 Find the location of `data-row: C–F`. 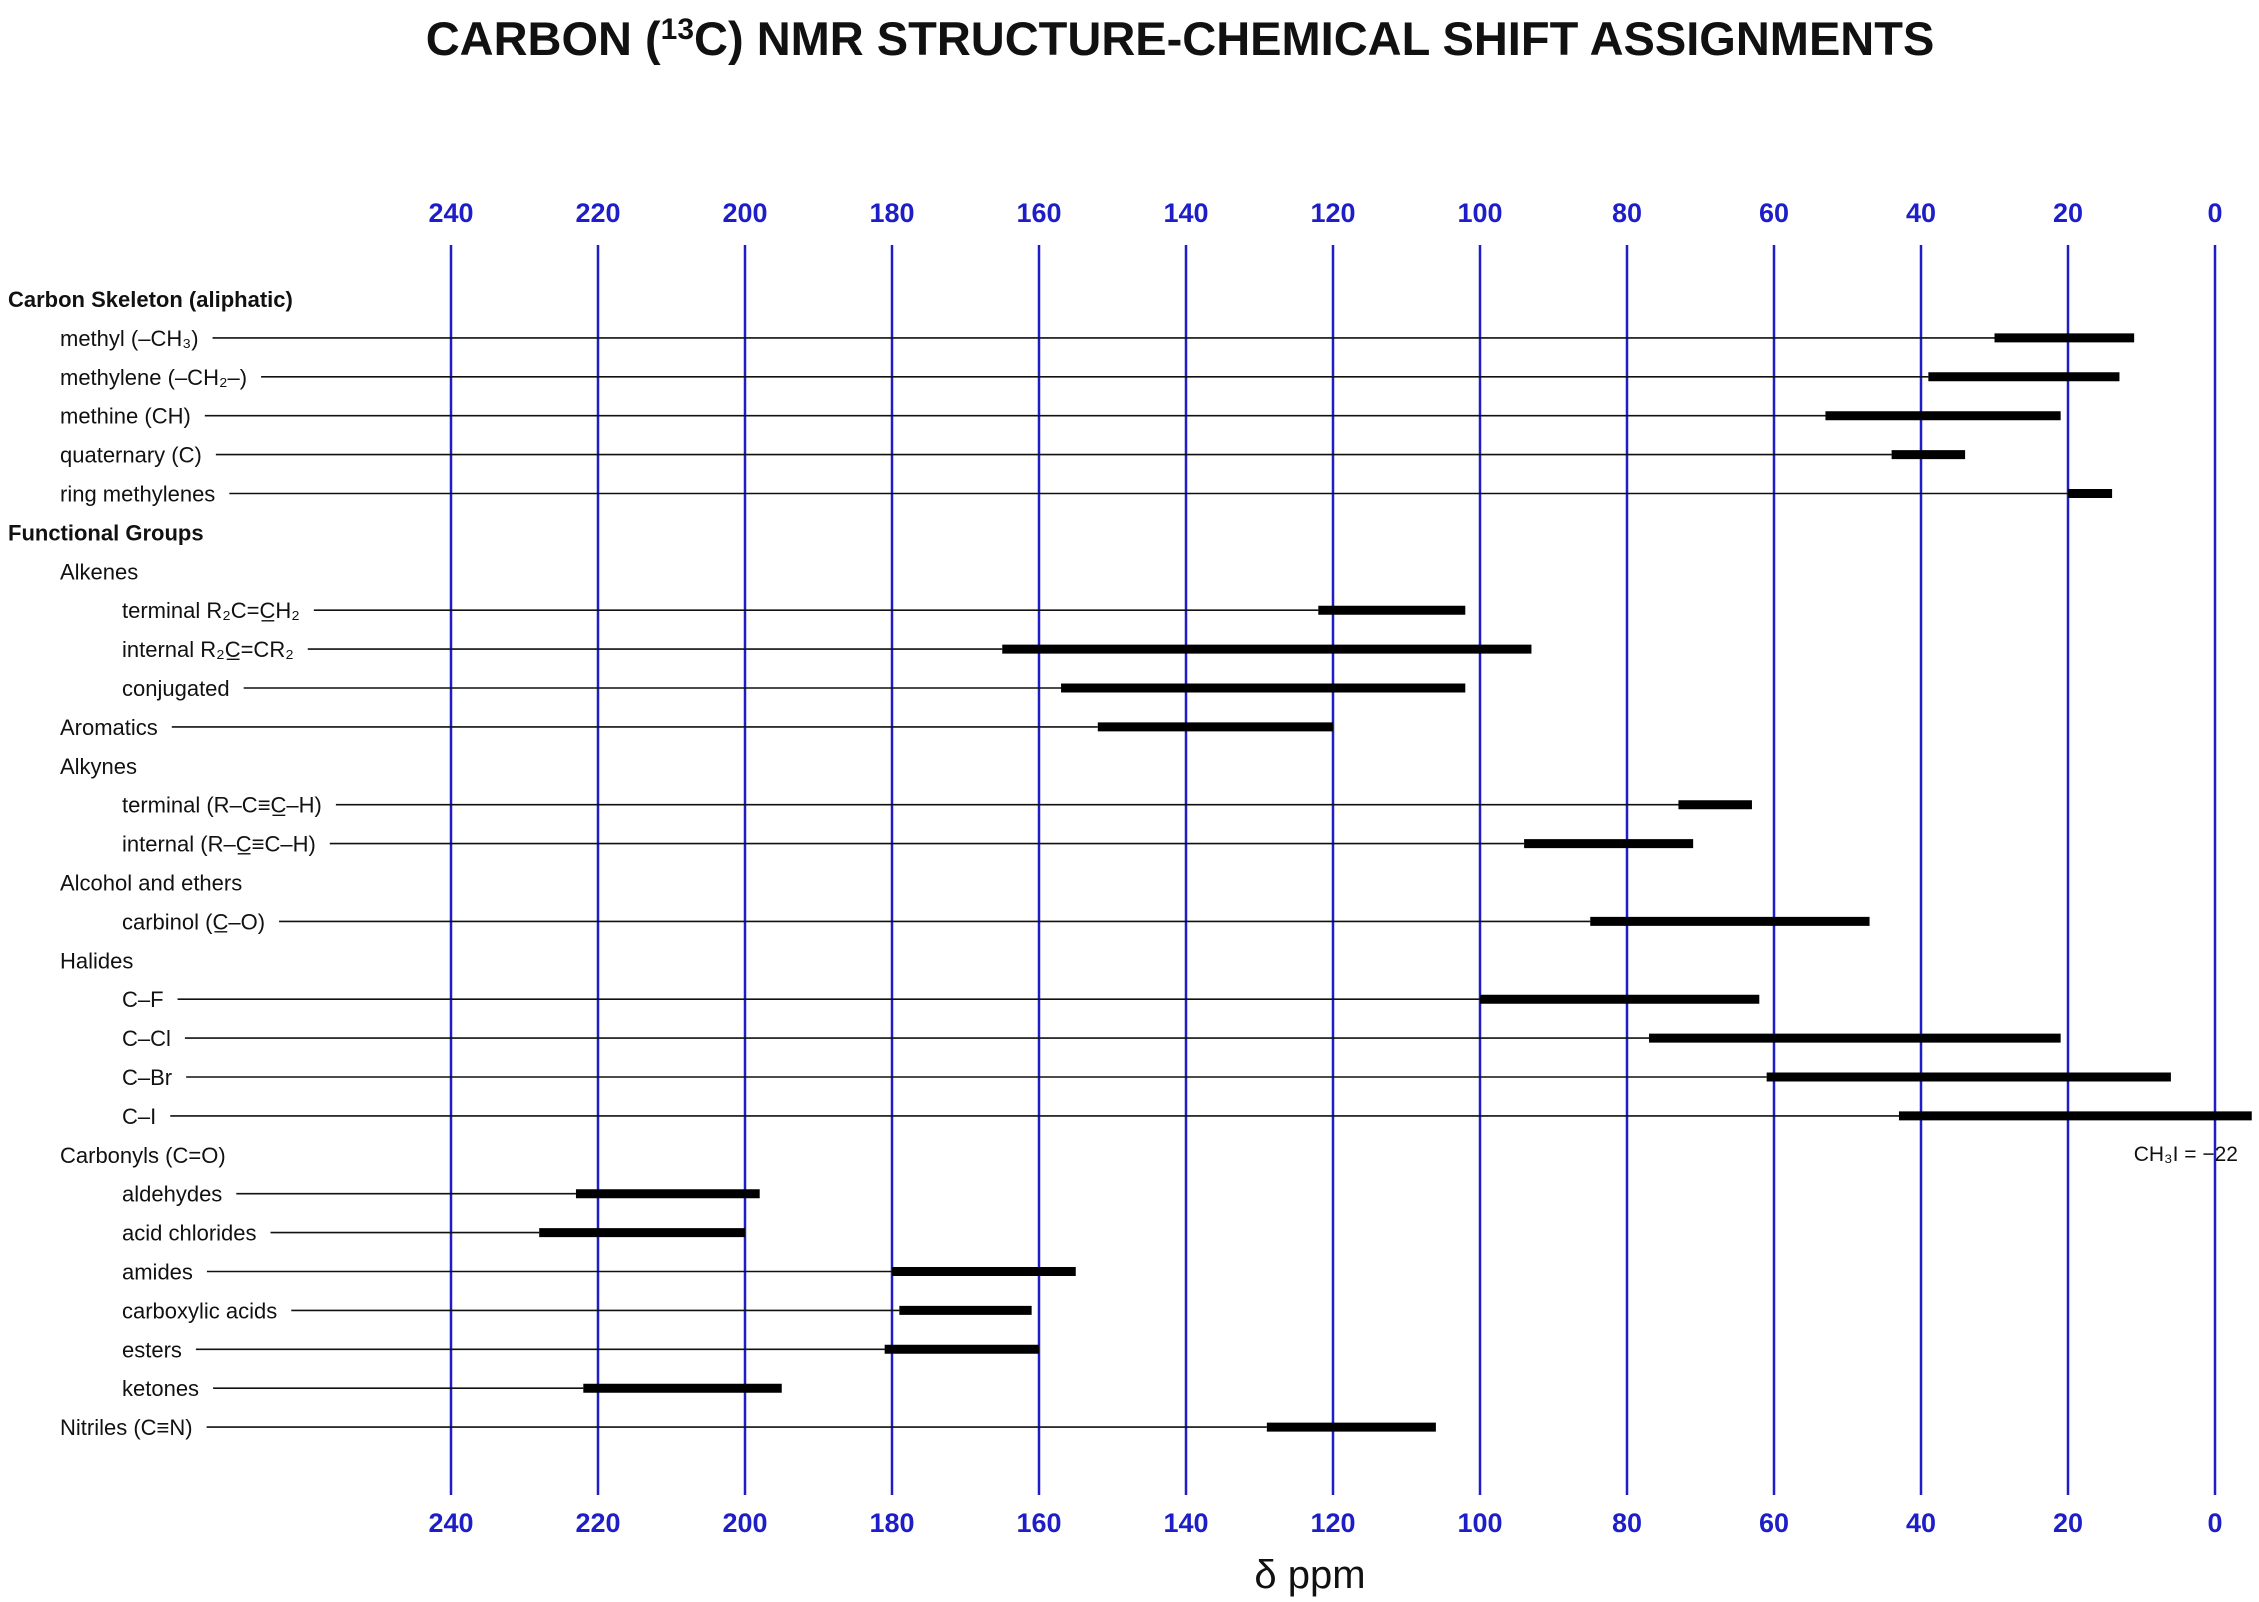

data-row: C–F is located at coordinates (941, 999).